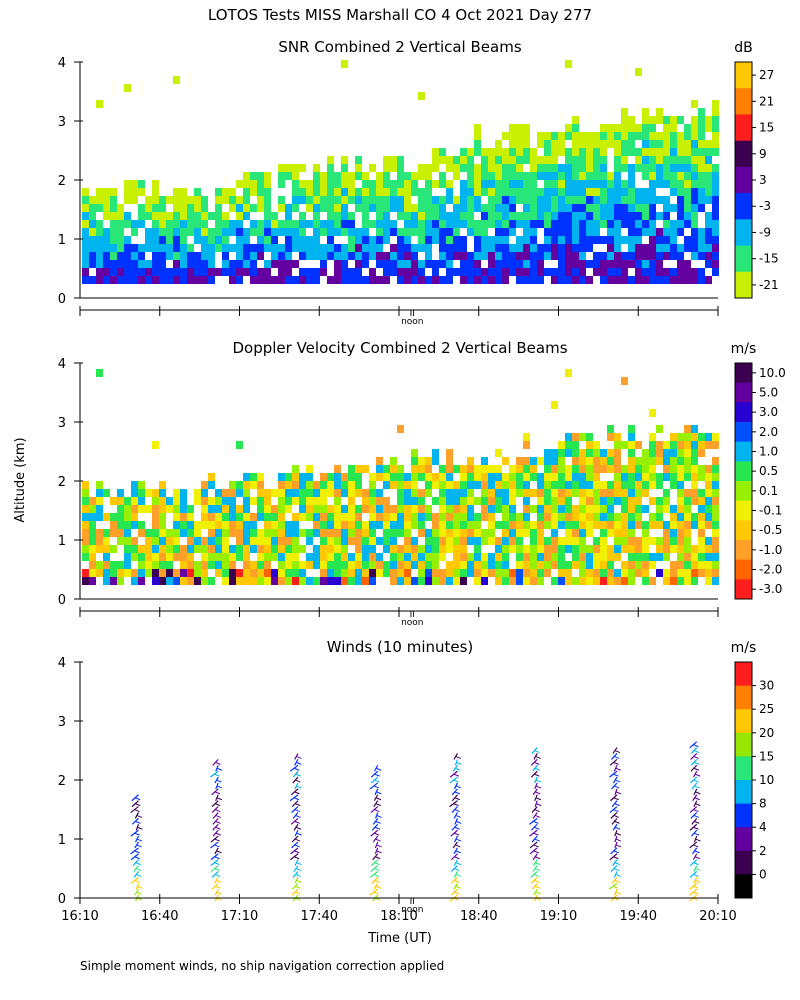 Image resolution: width=800 pixels, height=1000 pixels. Describe the element at coordinates (743, 233) in the screenshot. I see `colorbar-segment` at that location.